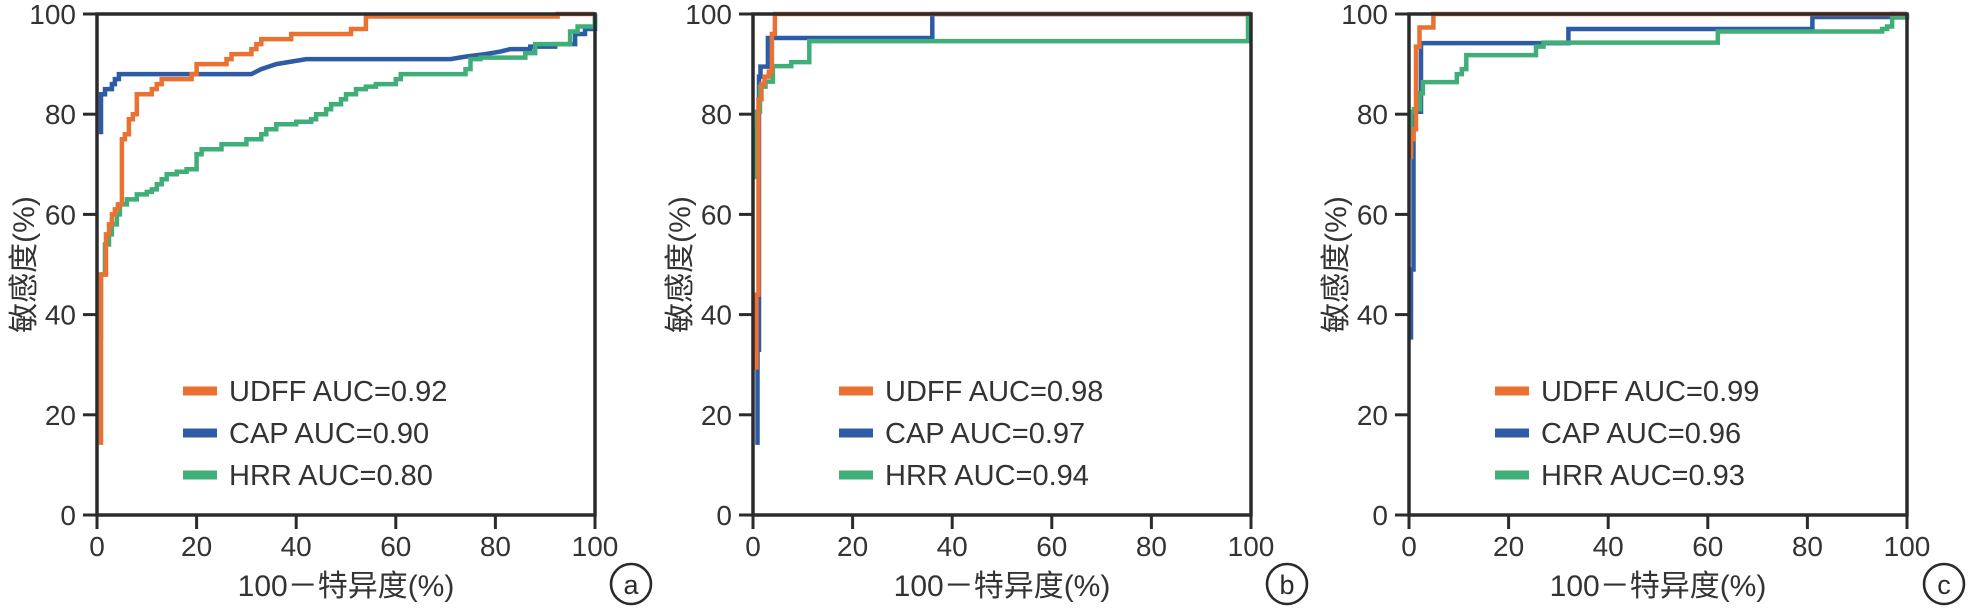 This screenshot has height=612, width=1969. What do you see at coordinates (1650, 392) in the screenshot?
I see `legend-label-udff: UDFF AUC=0.99` at bounding box center [1650, 392].